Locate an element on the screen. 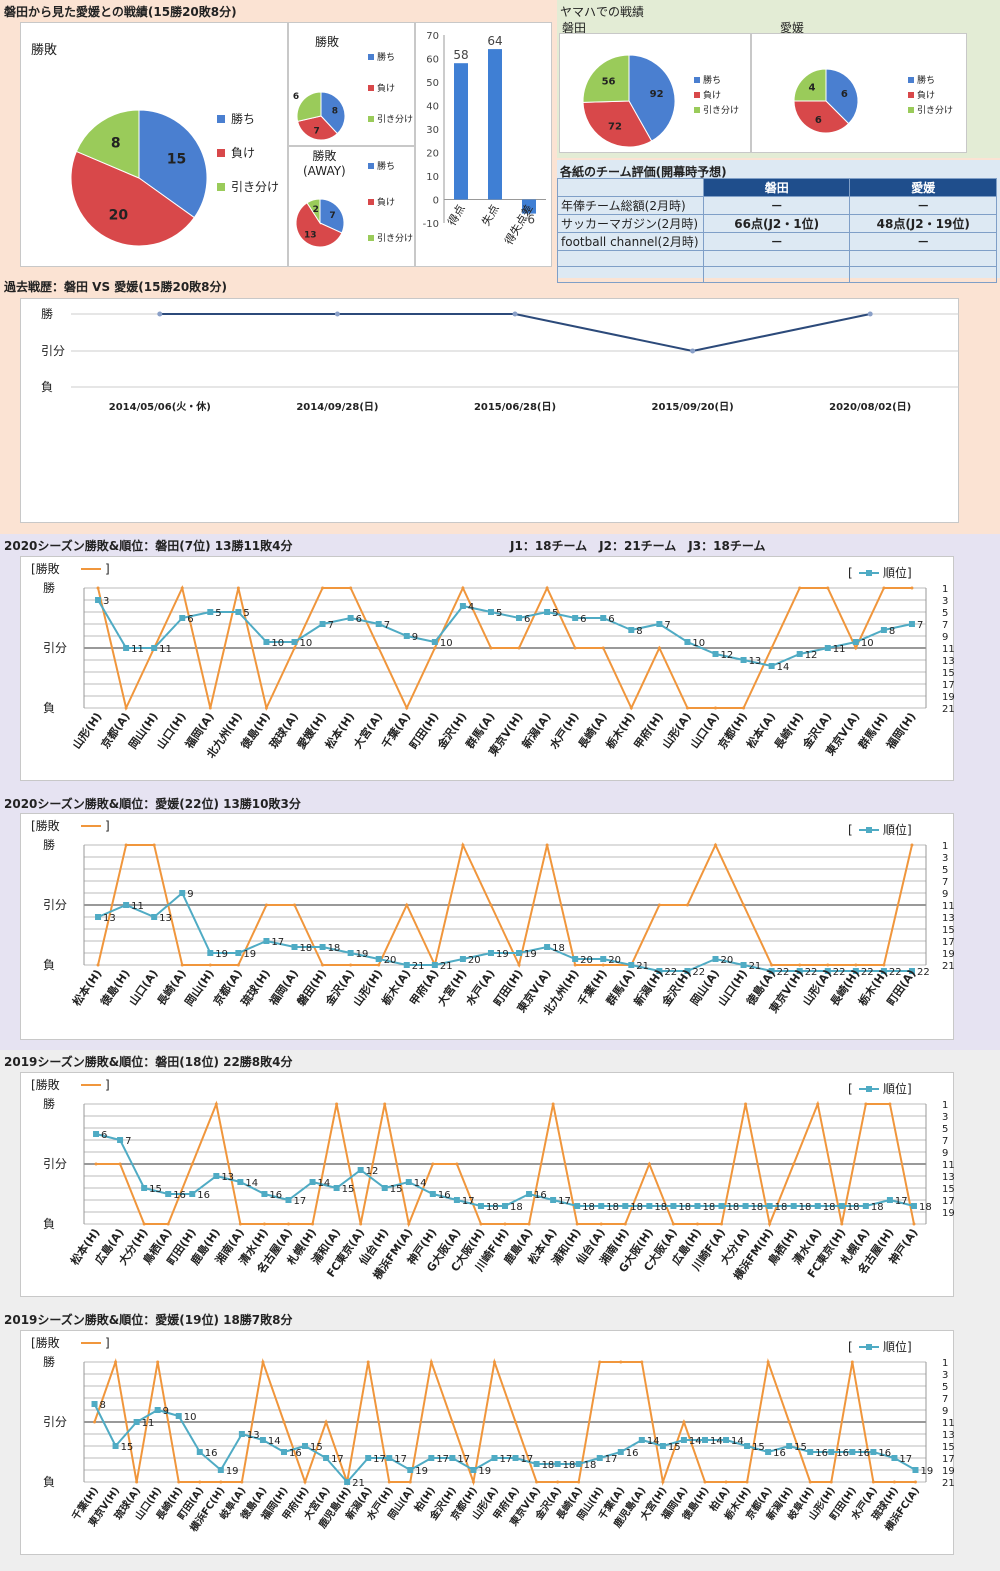 This screenshot has height=1571, width=1000. category-label: 金沢(H) is located at coordinates (452, 731).